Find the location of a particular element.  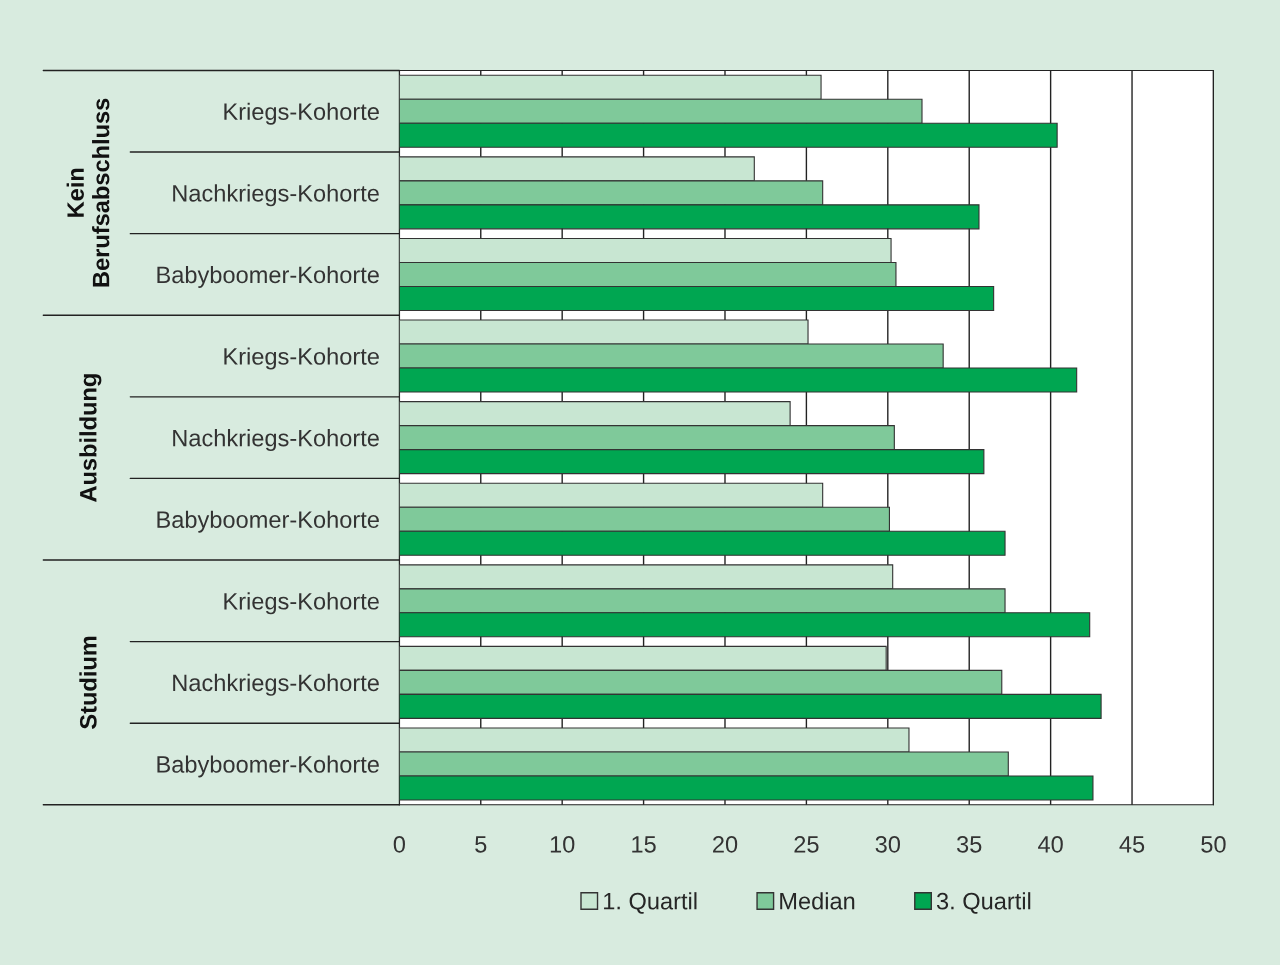

x-tick-label: 30 is located at coordinates (888, 844).